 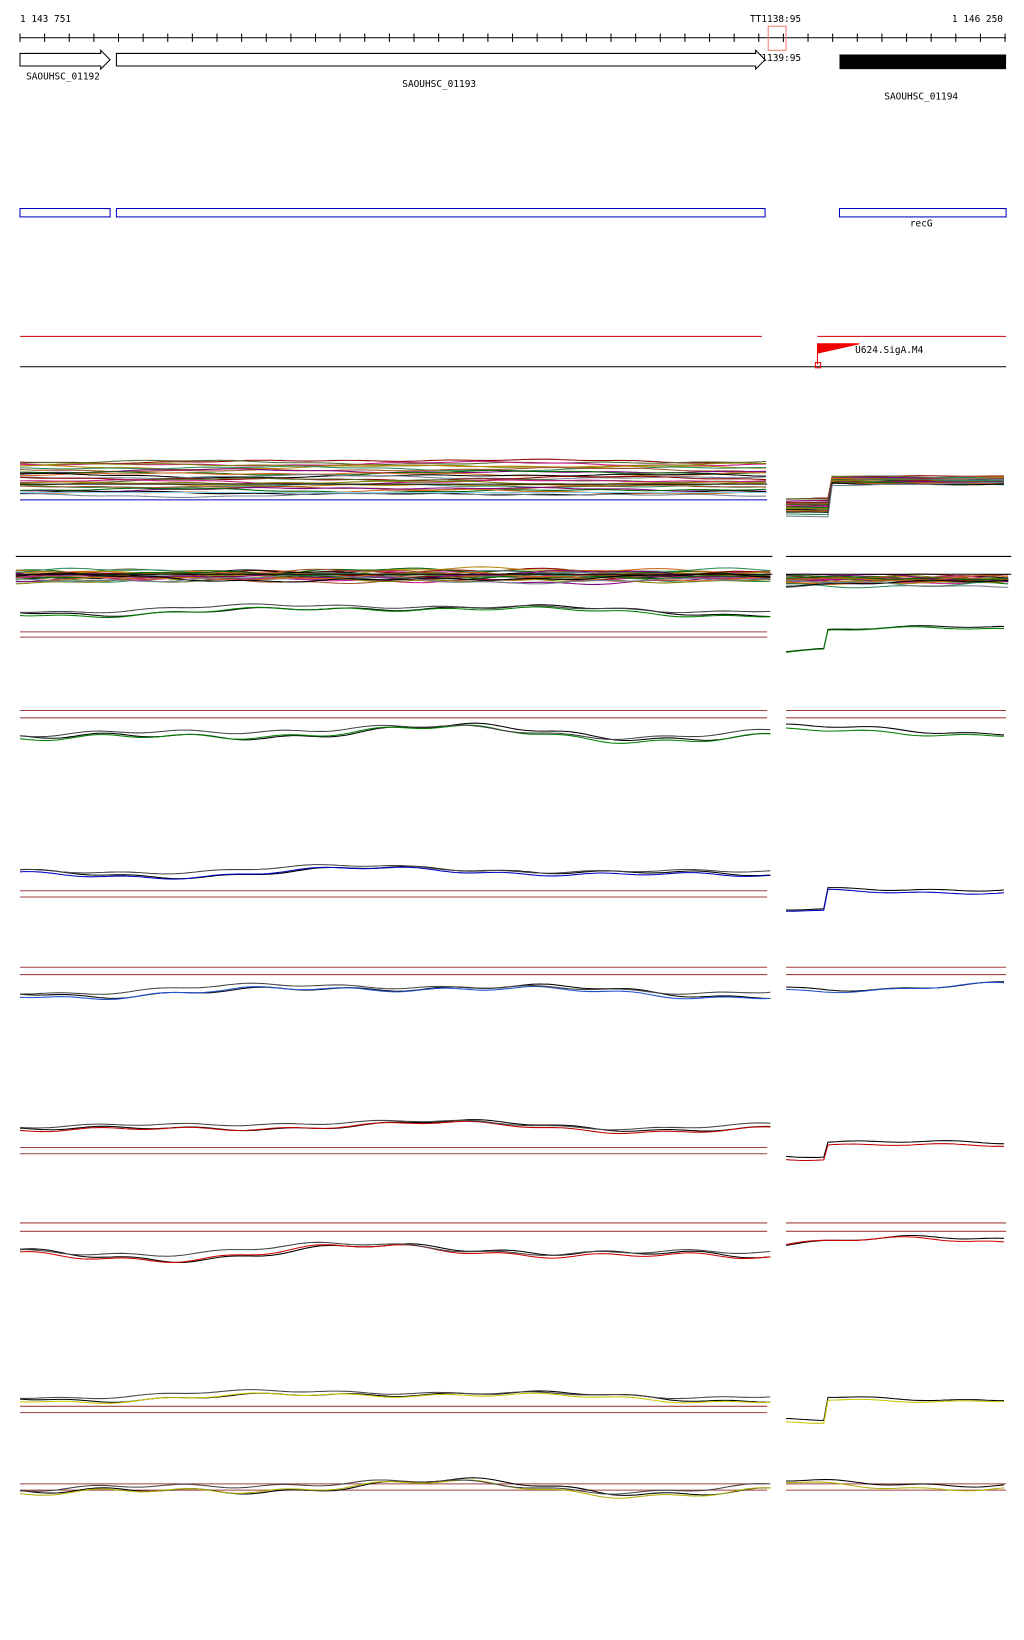 I want to click on promoter-label: U624.SigA.M4, so click(x=889, y=350).